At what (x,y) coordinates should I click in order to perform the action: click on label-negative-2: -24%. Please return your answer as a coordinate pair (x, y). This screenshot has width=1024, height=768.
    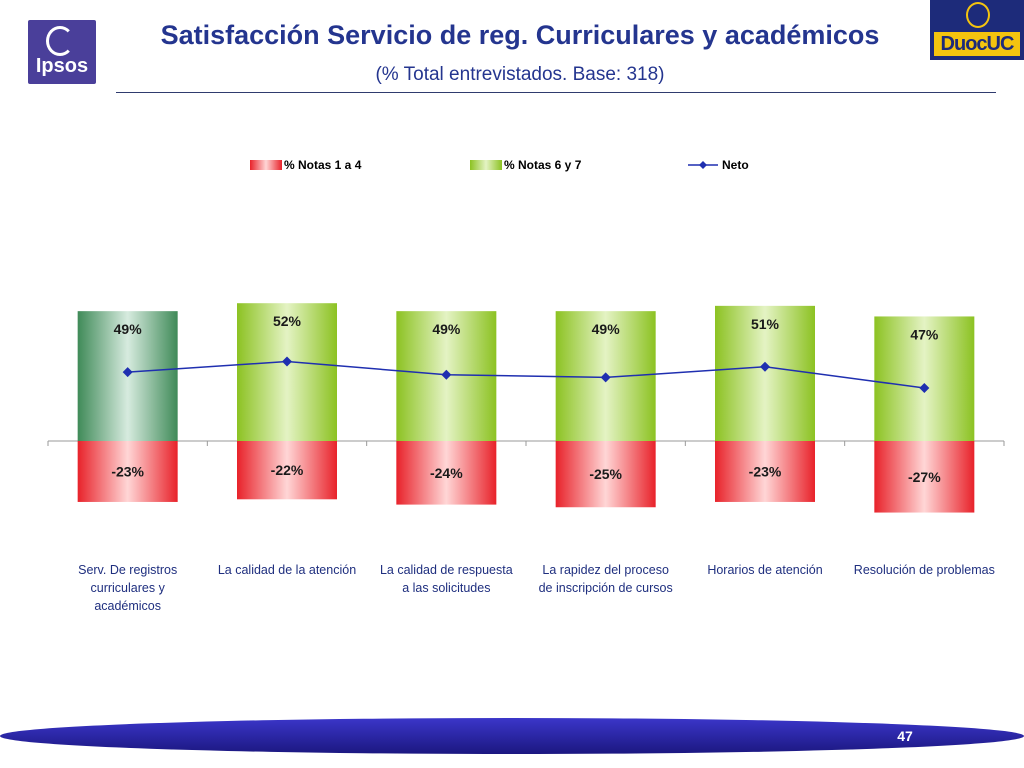
    Looking at the image, I should click on (446, 473).